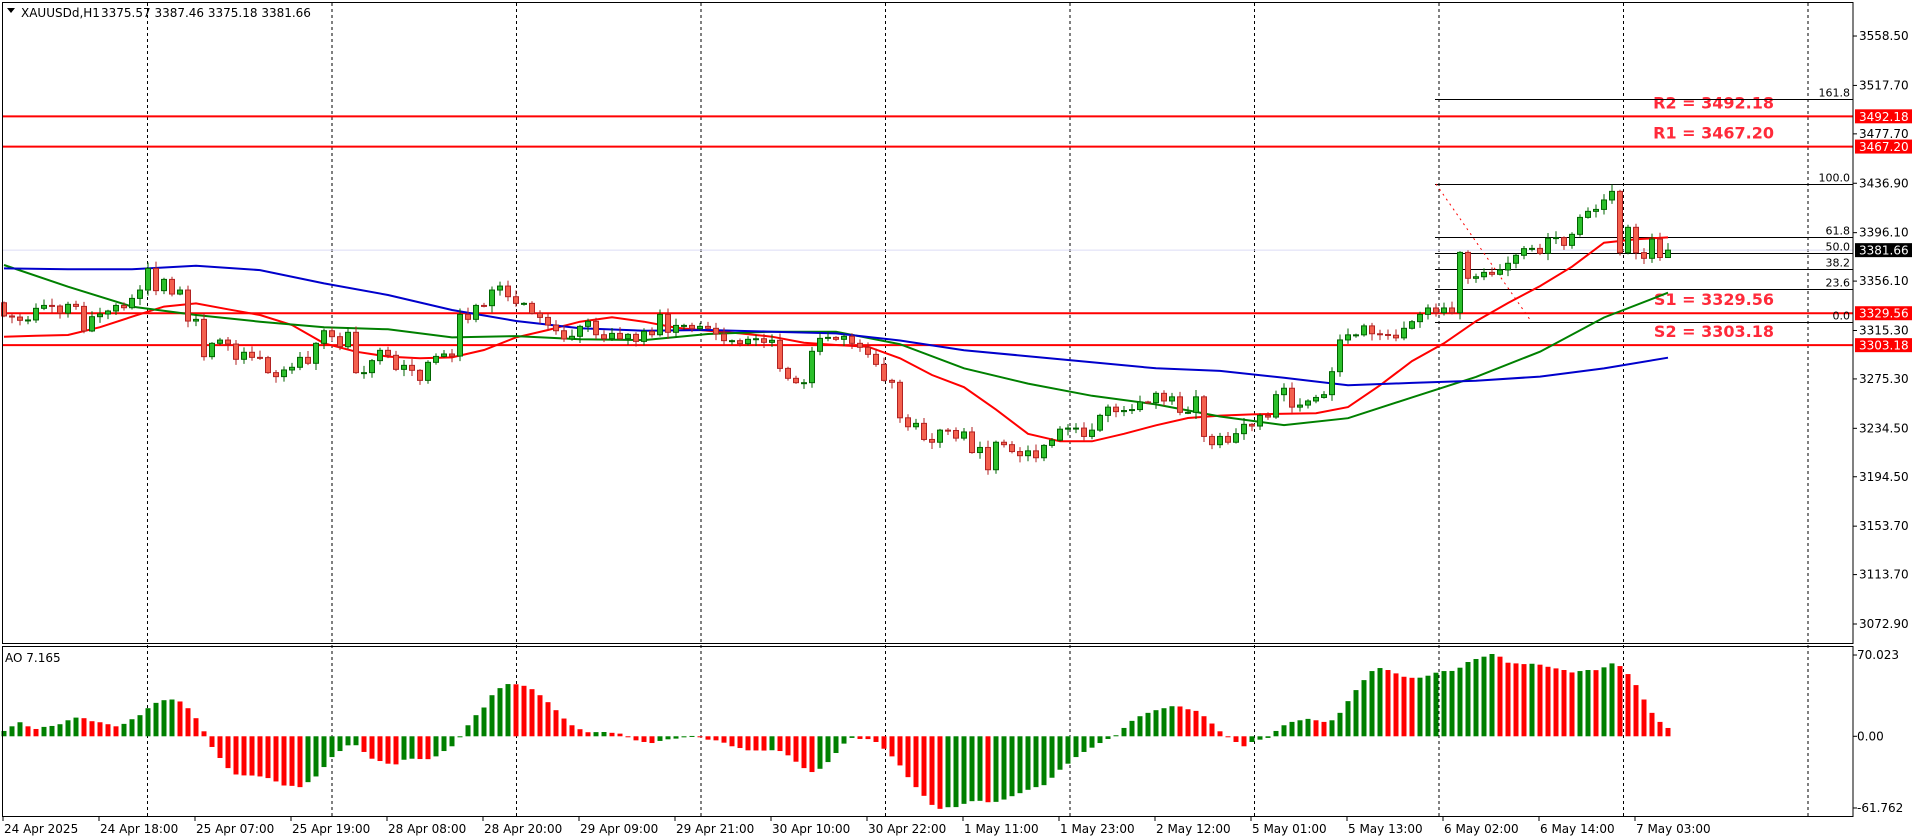 The height and width of the screenshot is (840, 1916). Describe the element at coordinates (1193, 829) in the screenshot. I see `time-tick-label: 2 May 12:00` at that location.